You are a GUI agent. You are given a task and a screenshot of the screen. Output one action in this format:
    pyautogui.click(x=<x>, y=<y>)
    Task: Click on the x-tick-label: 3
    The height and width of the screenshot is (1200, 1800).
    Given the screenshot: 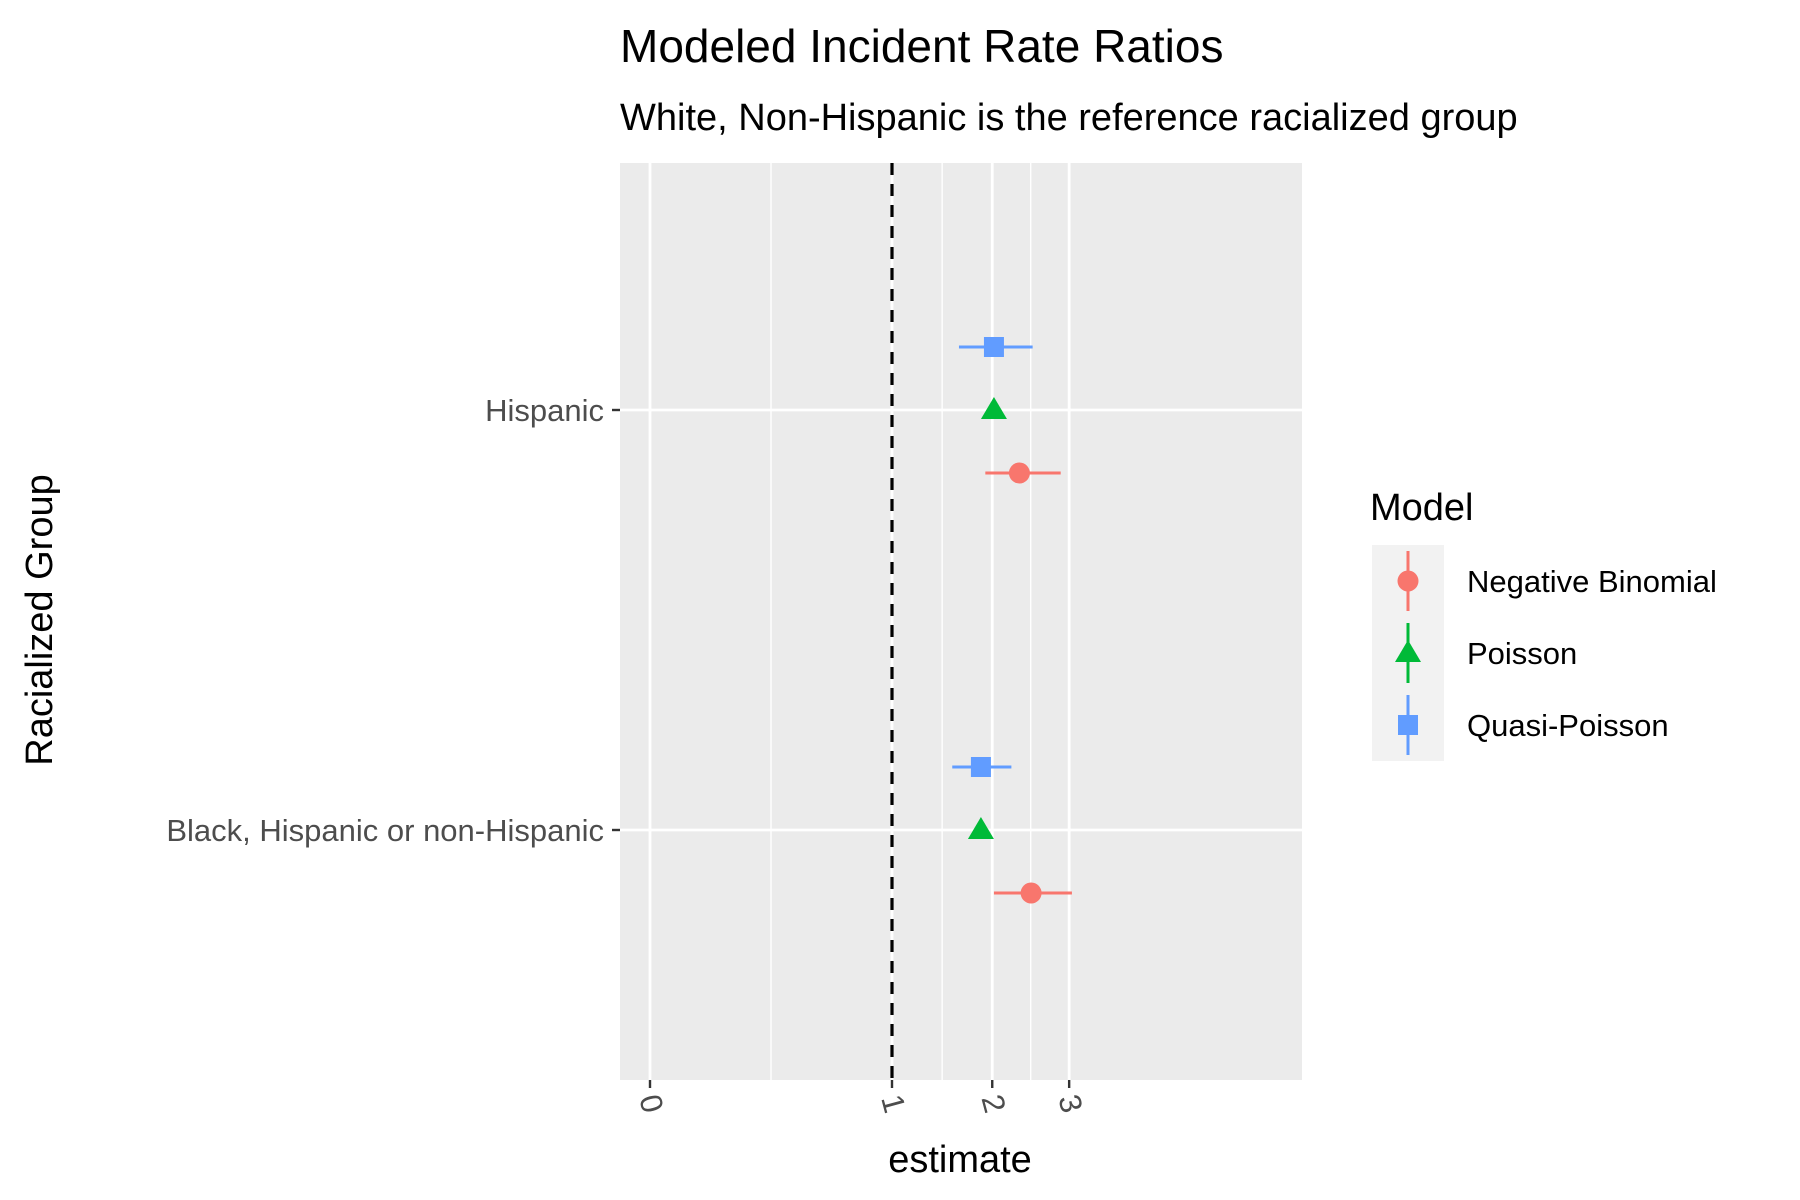 What is the action you would take?
    pyautogui.click(x=1070, y=1104)
    